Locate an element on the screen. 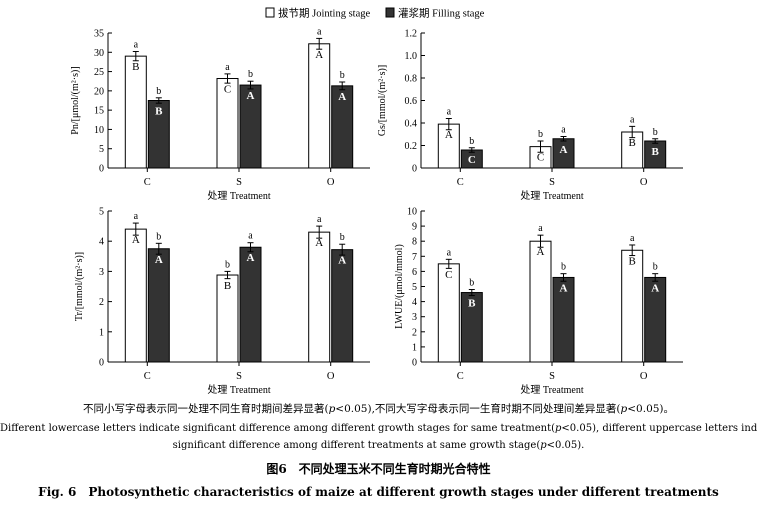  legend-filling-swatch is located at coordinates (390, 12).